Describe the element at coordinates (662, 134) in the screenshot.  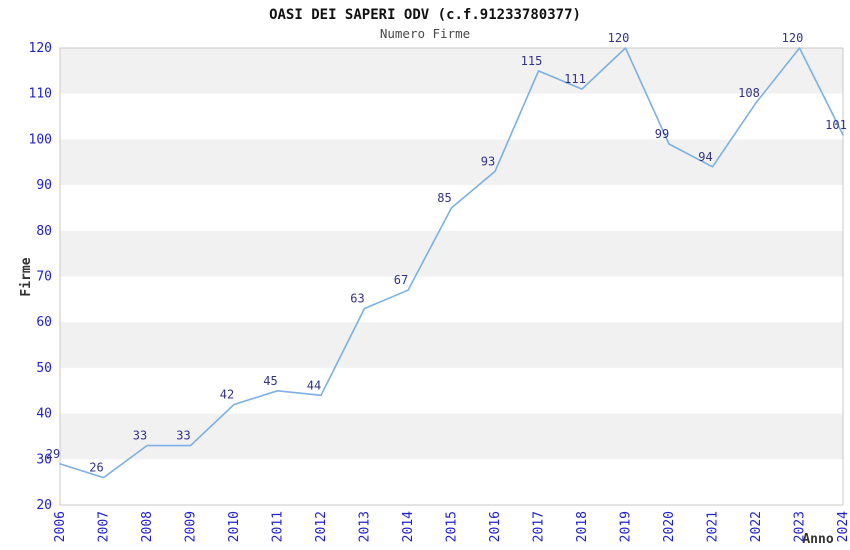
I see `data-label: 99` at that location.